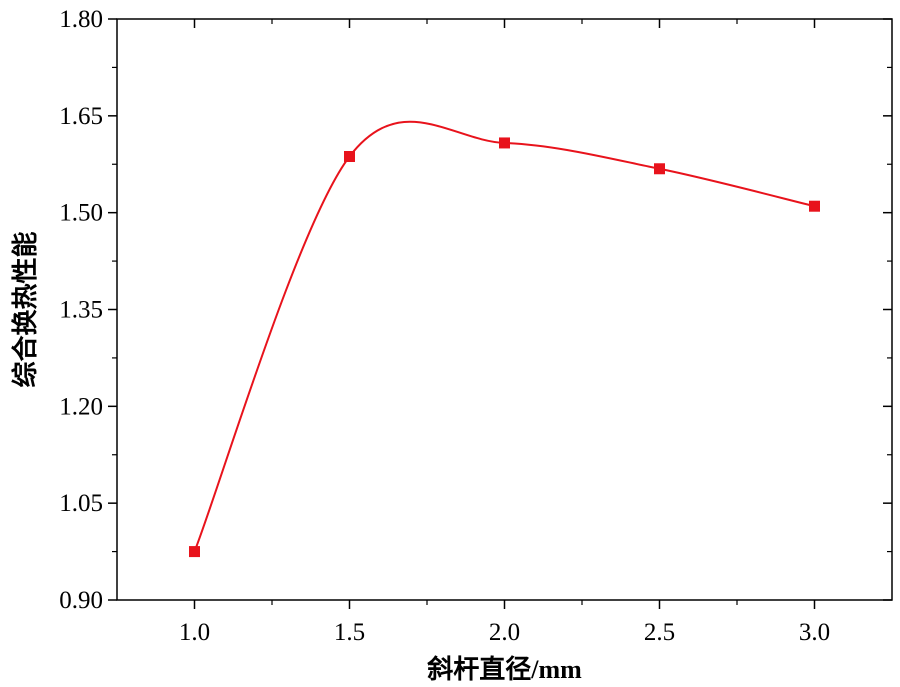 The image size is (900, 687). What do you see at coordinates (194, 632) in the screenshot?
I see `x-tick-label: 1.0` at bounding box center [194, 632].